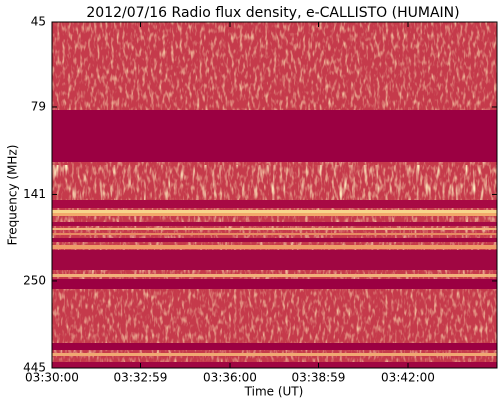 The image size is (503, 404). I want to click on y-axis-label: Frequency (MHz), so click(13, 195).